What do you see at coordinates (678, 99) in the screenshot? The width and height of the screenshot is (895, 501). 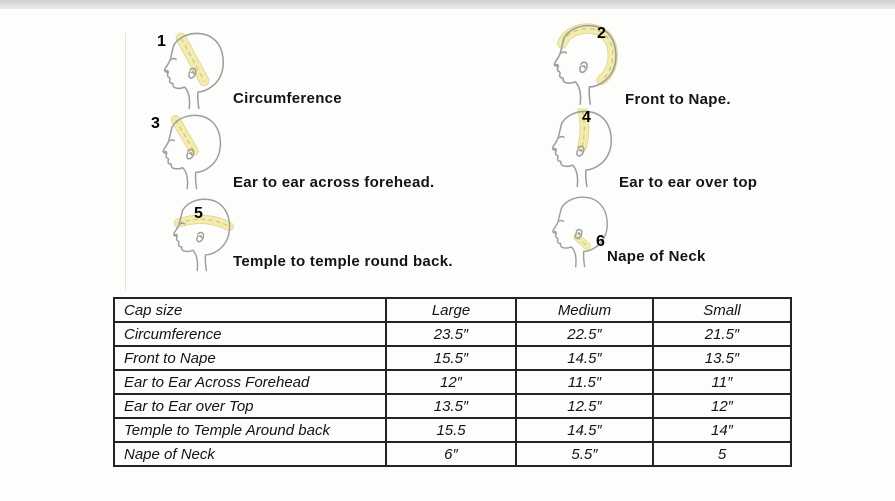 I see `measure-label-front-to-nape: Front to Nape.` at bounding box center [678, 99].